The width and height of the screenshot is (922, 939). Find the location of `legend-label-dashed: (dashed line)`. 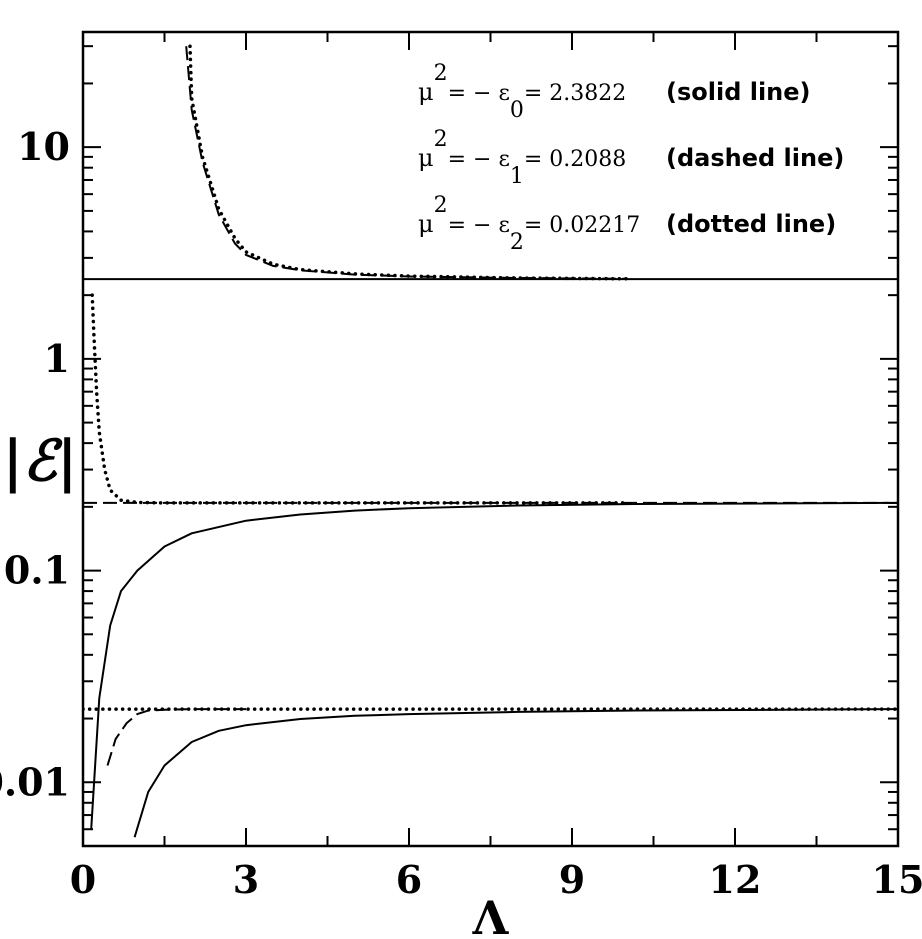

legend-label-dashed: (dashed line) is located at coordinates (755, 158).